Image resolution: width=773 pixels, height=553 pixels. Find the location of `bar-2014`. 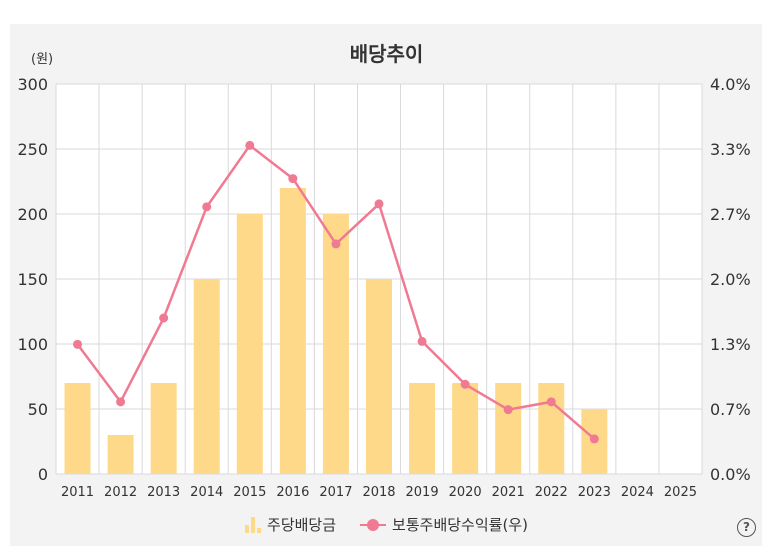

bar-2014 is located at coordinates (206, 376).